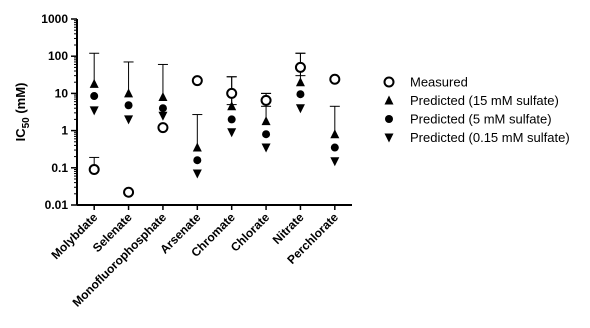  Describe the element at coordinates (74, 236) in the screenshot. I see `x-tick-label-molybdate: Molybdate` at that location.